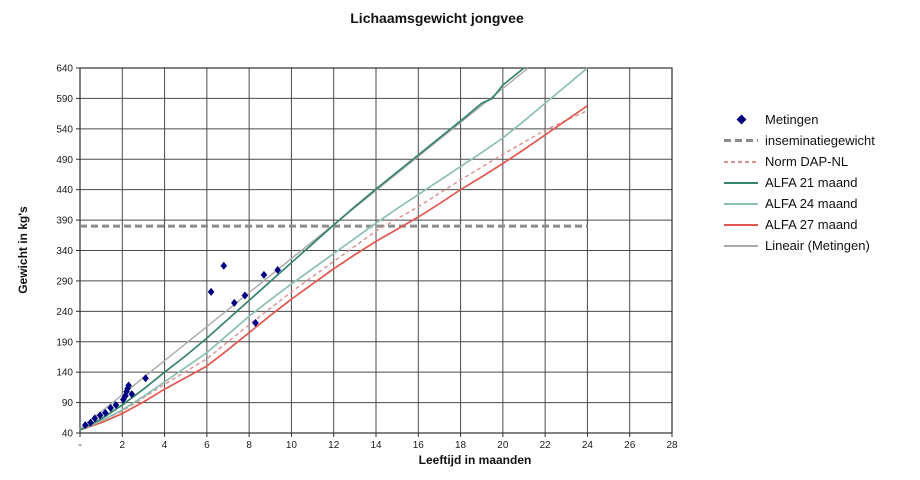 The image size is (920, 480). I want to click on legend-item: ALFA 27 maand, so click(799, 224).